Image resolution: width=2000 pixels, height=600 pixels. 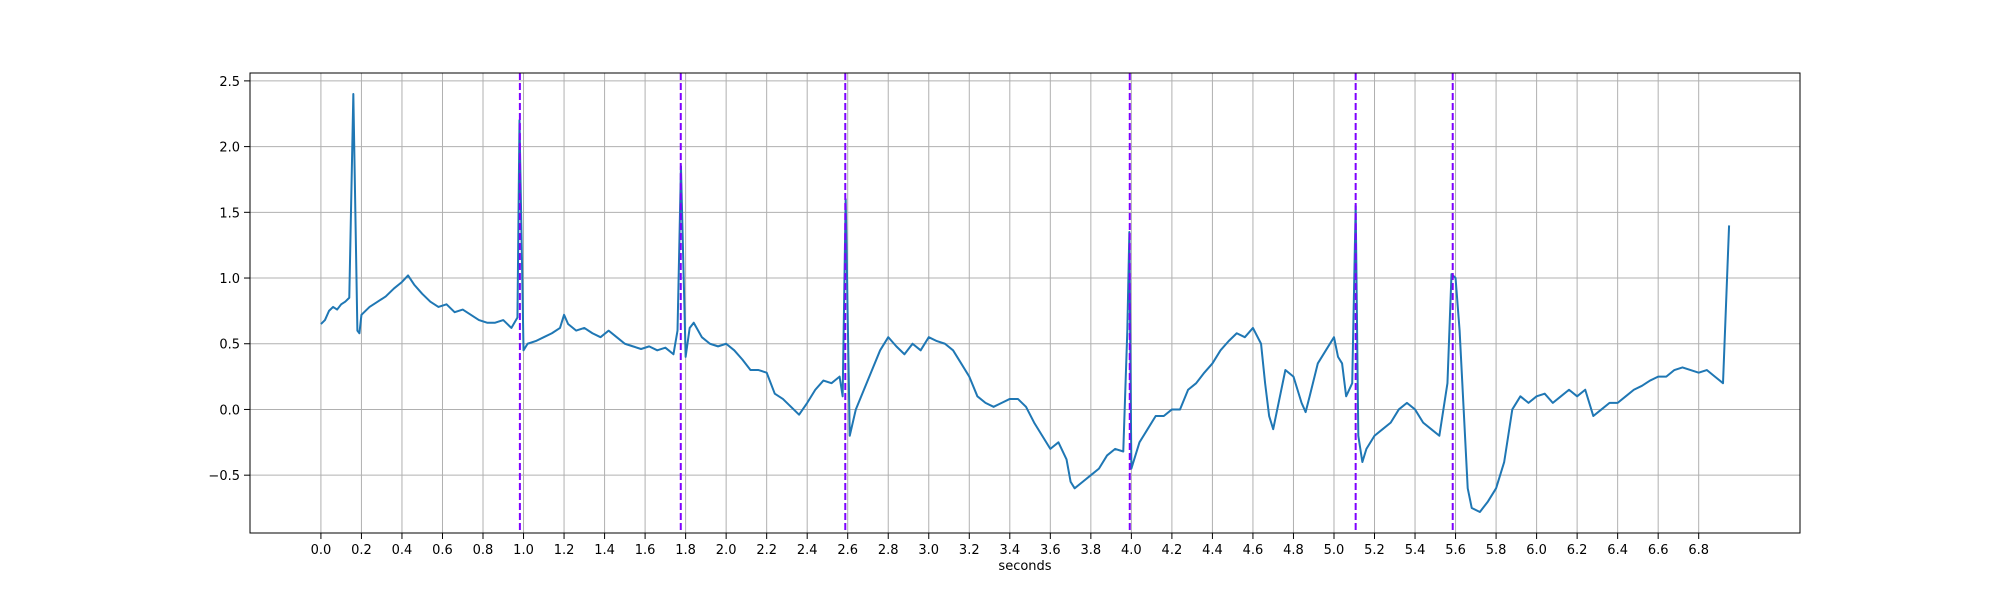 I want to click on y-tick-label: 2.0, so click(x=229, y=148).